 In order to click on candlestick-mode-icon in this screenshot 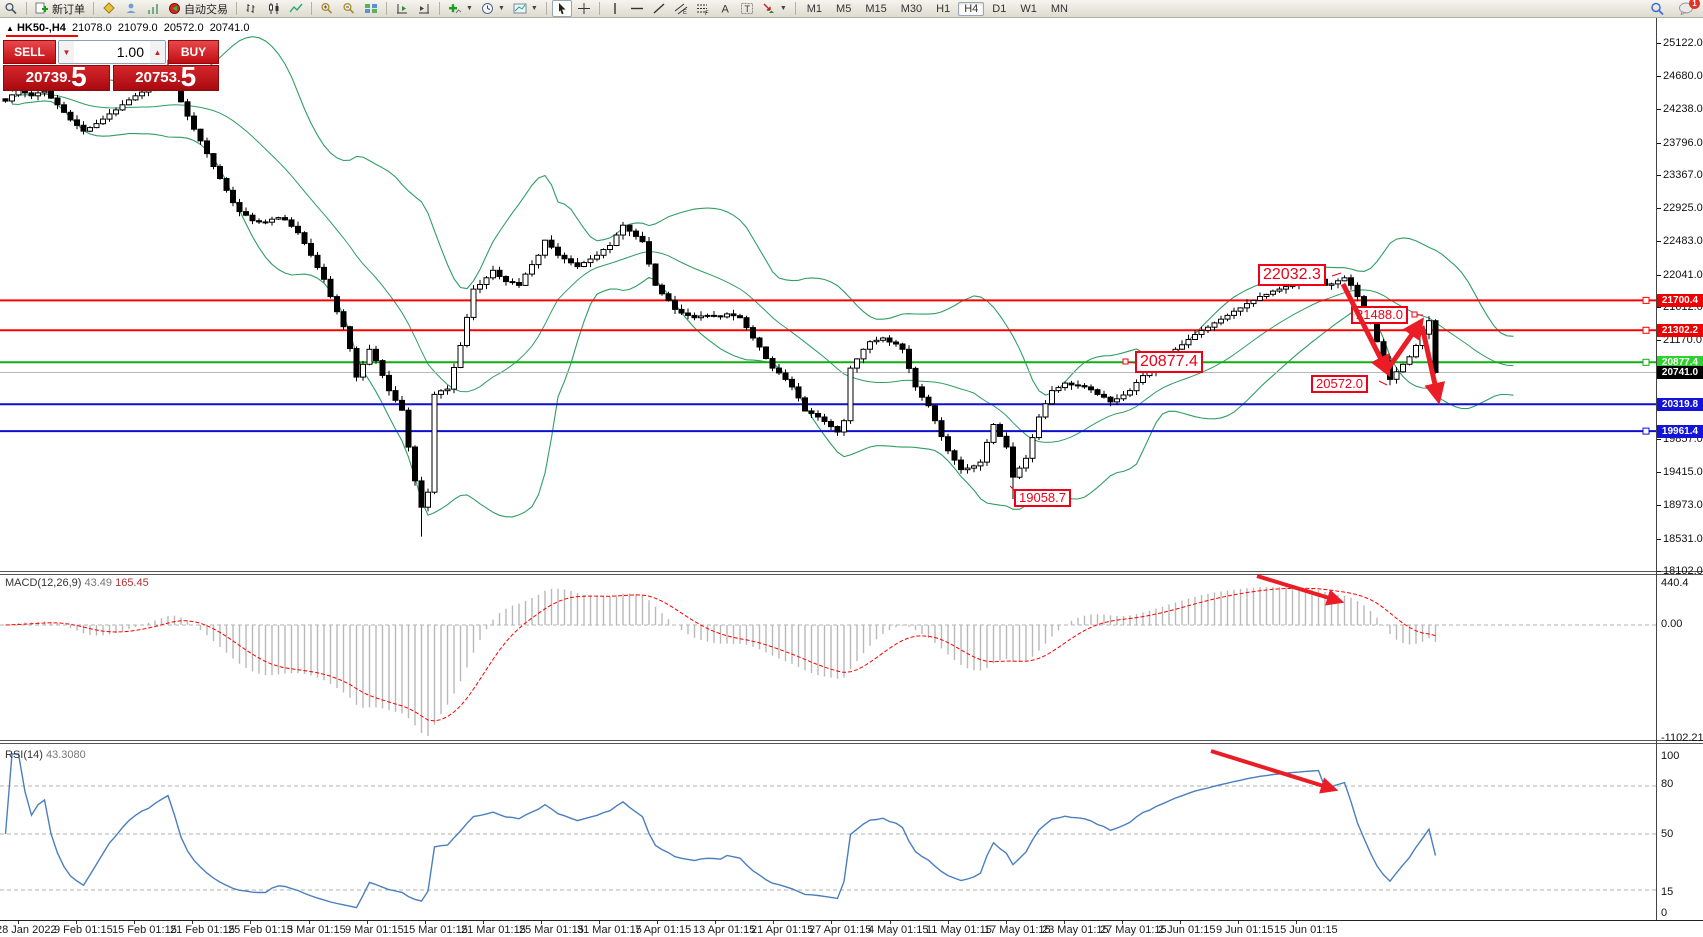, I will do `click(274, 8)`.